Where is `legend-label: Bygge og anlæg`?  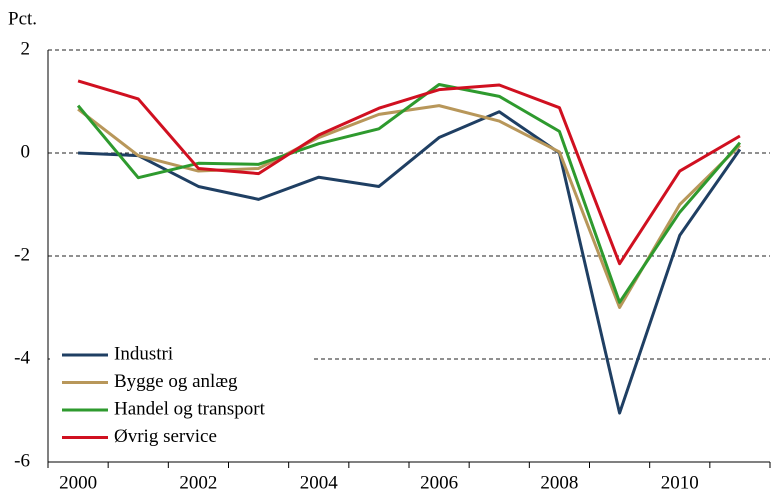 legend-label: Bygge og anlæg is located at coordinates (176, 381).